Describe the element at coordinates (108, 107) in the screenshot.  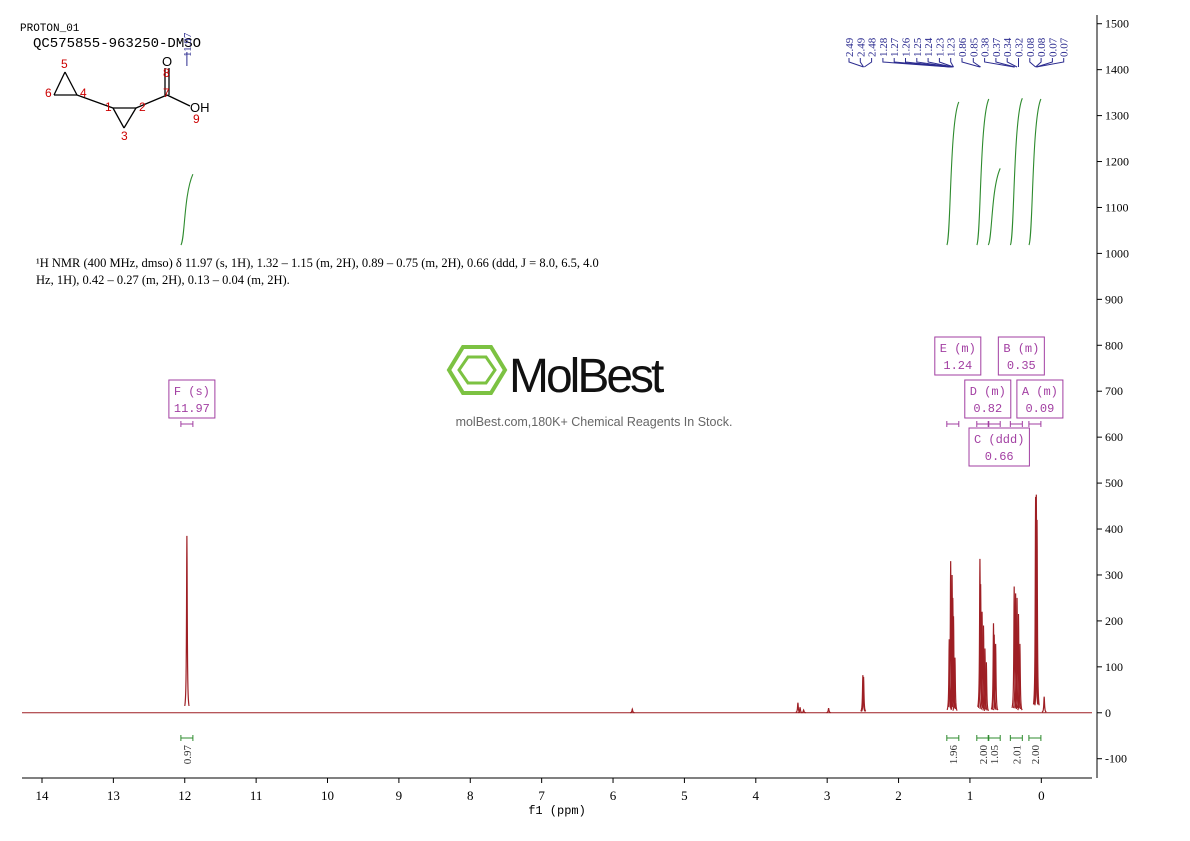
I see `atom-number: 1` at that location.